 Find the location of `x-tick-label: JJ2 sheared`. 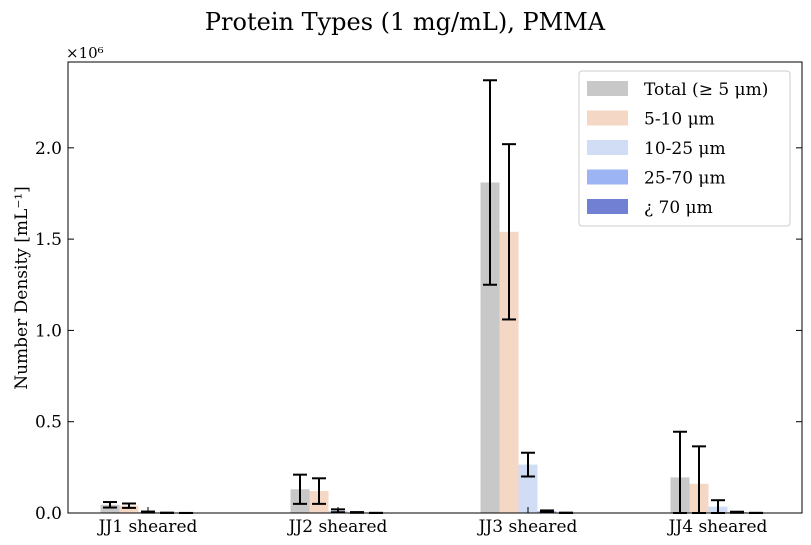

x-tick-label: JJ2 sheared is located at coordinates (337, 527).